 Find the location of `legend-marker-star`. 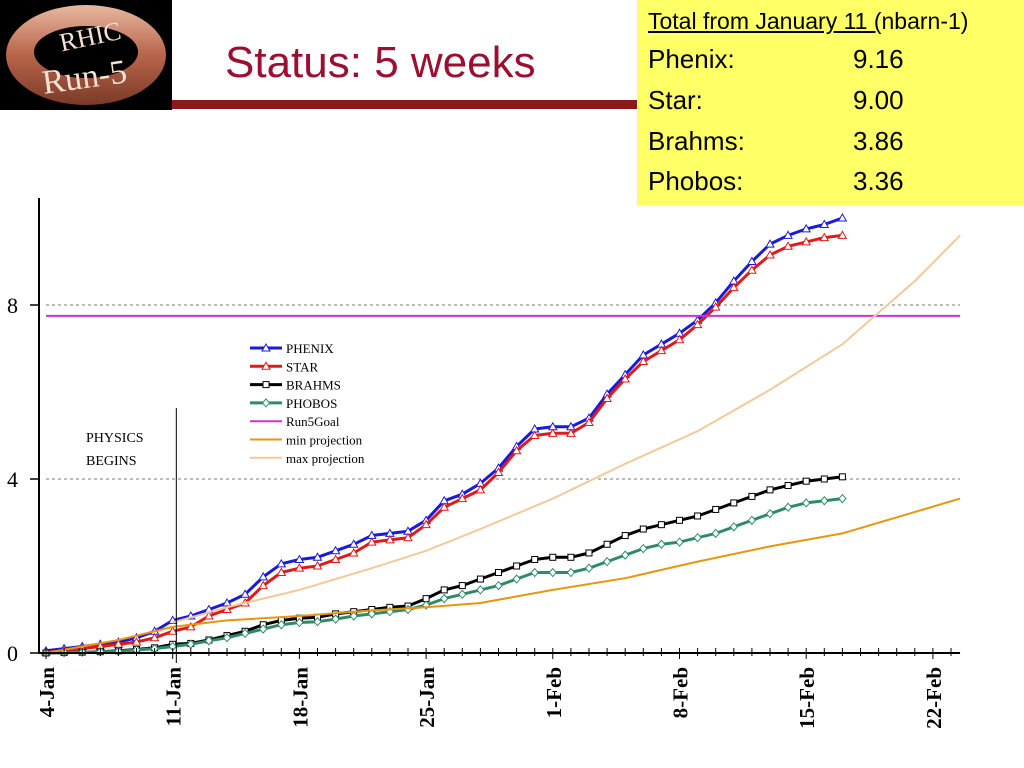

legend-marker-star is located at coordinates (266, 365).